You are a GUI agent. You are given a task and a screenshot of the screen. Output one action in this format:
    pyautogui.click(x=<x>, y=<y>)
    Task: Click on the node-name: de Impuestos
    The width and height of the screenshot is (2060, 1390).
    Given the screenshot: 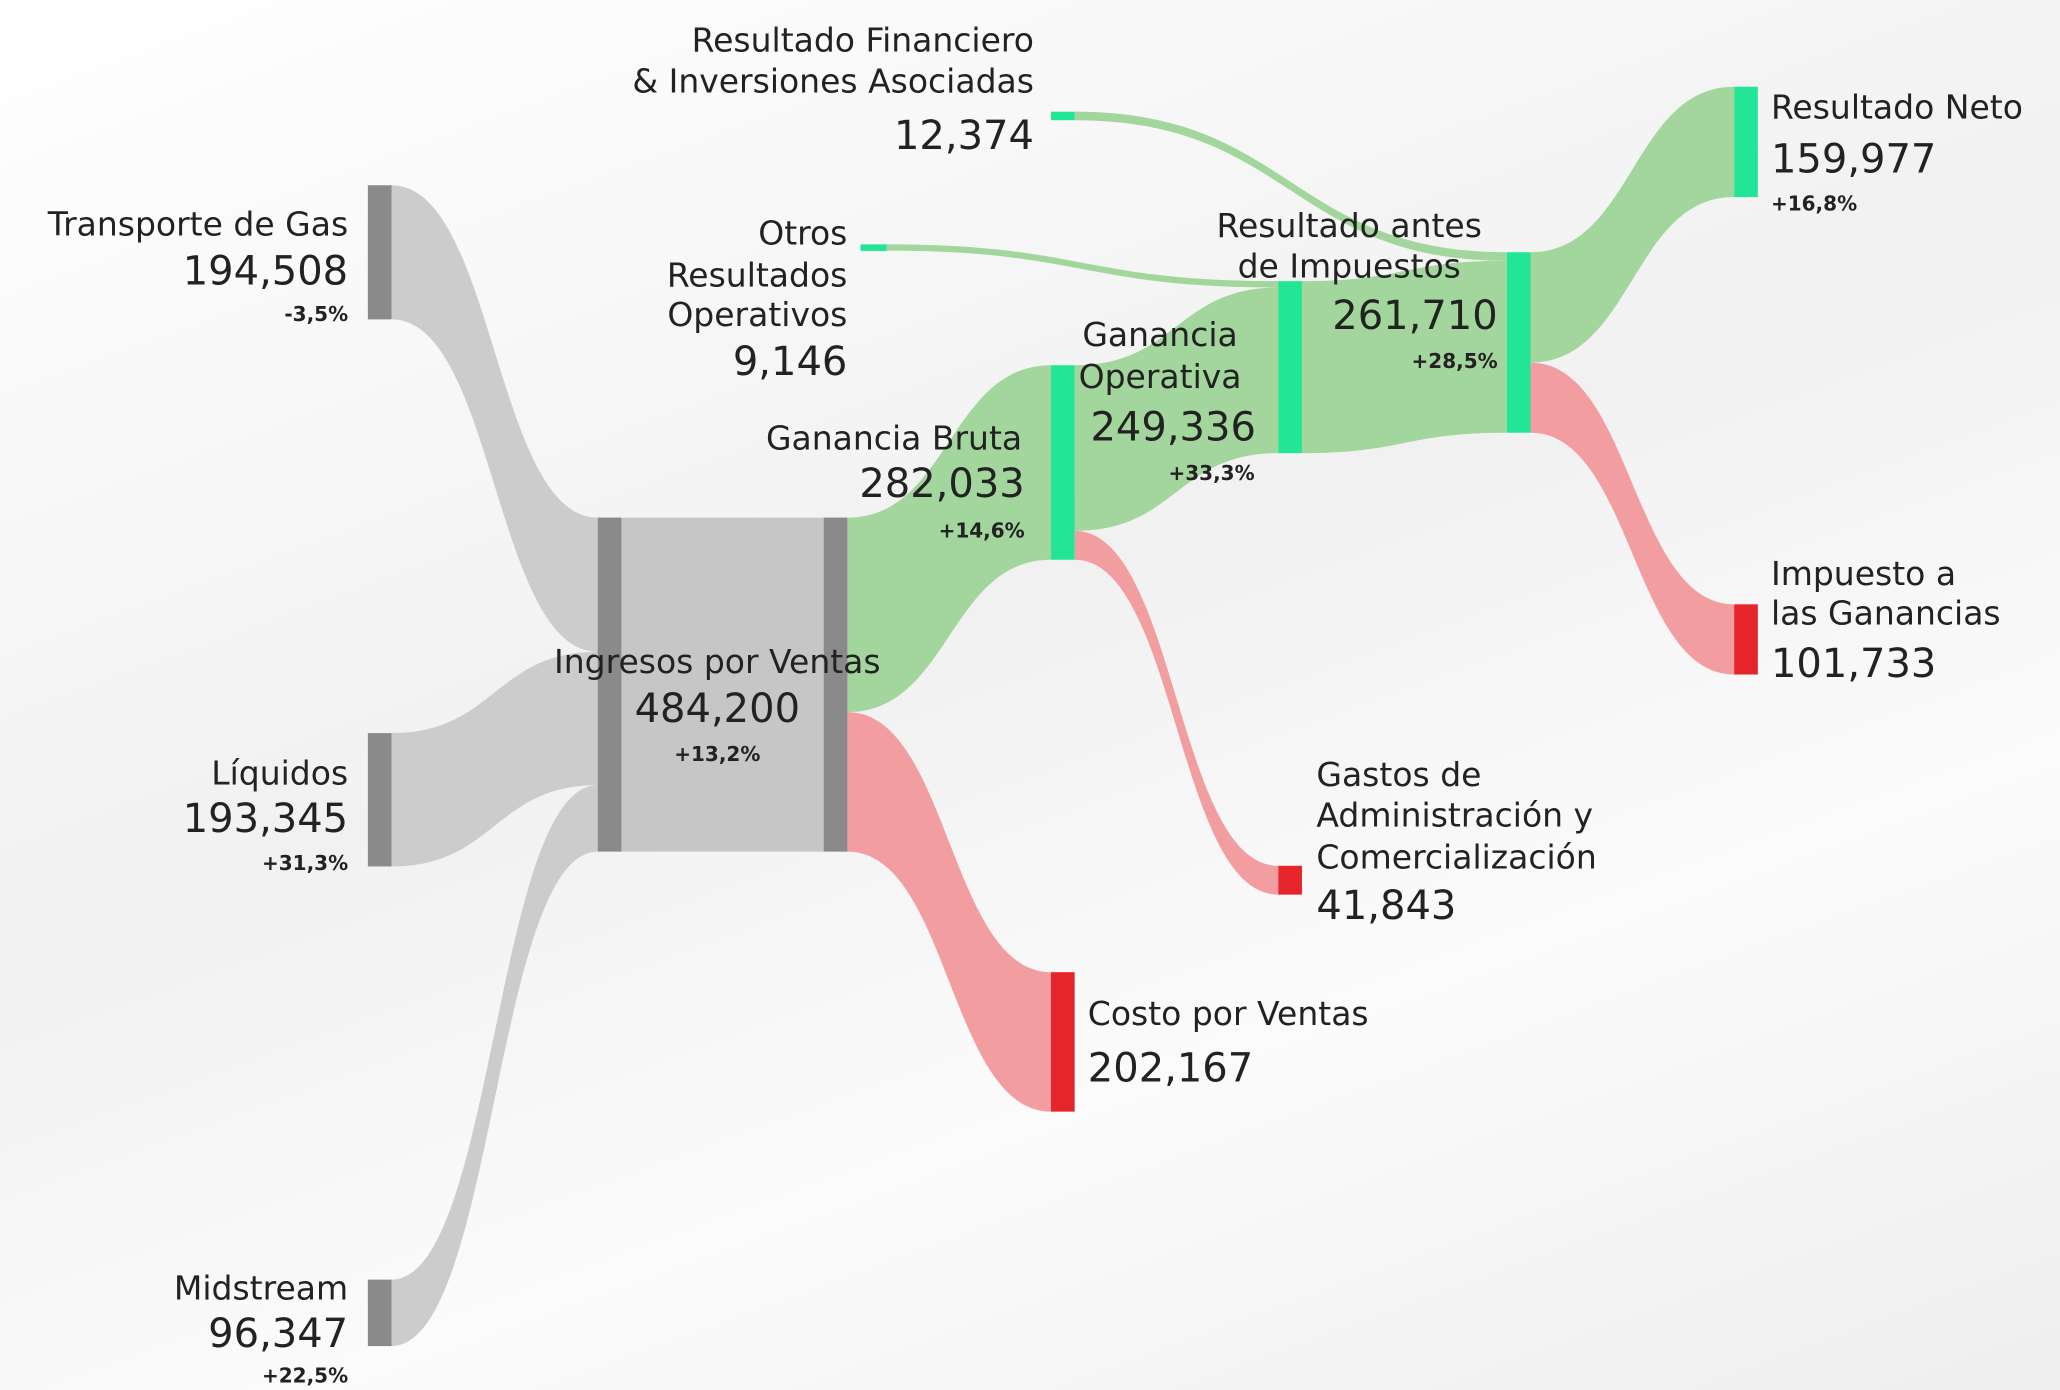 What is the action you would take?
    pyautogui.click(x=1349, y=266)
    